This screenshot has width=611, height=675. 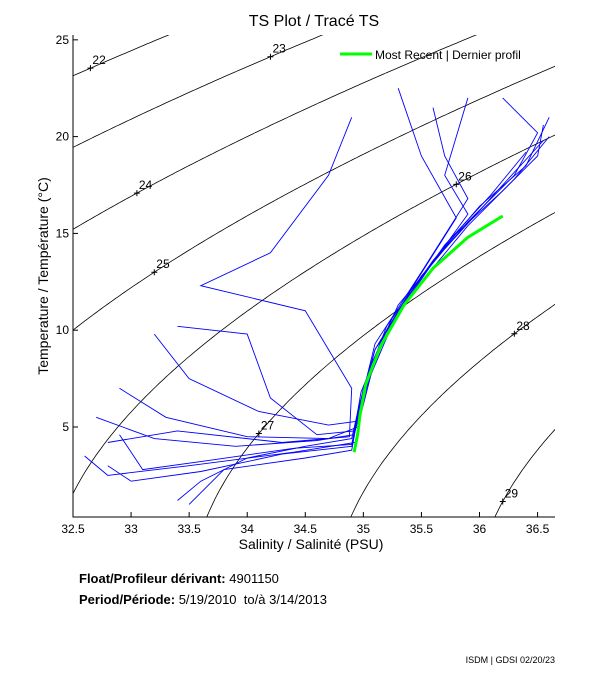 What do you see at coordinates (311, 544) in the screenshot?
I see `x-axis-label: Salinity / Salinité (PSU)` at bounding box center [311, 544].